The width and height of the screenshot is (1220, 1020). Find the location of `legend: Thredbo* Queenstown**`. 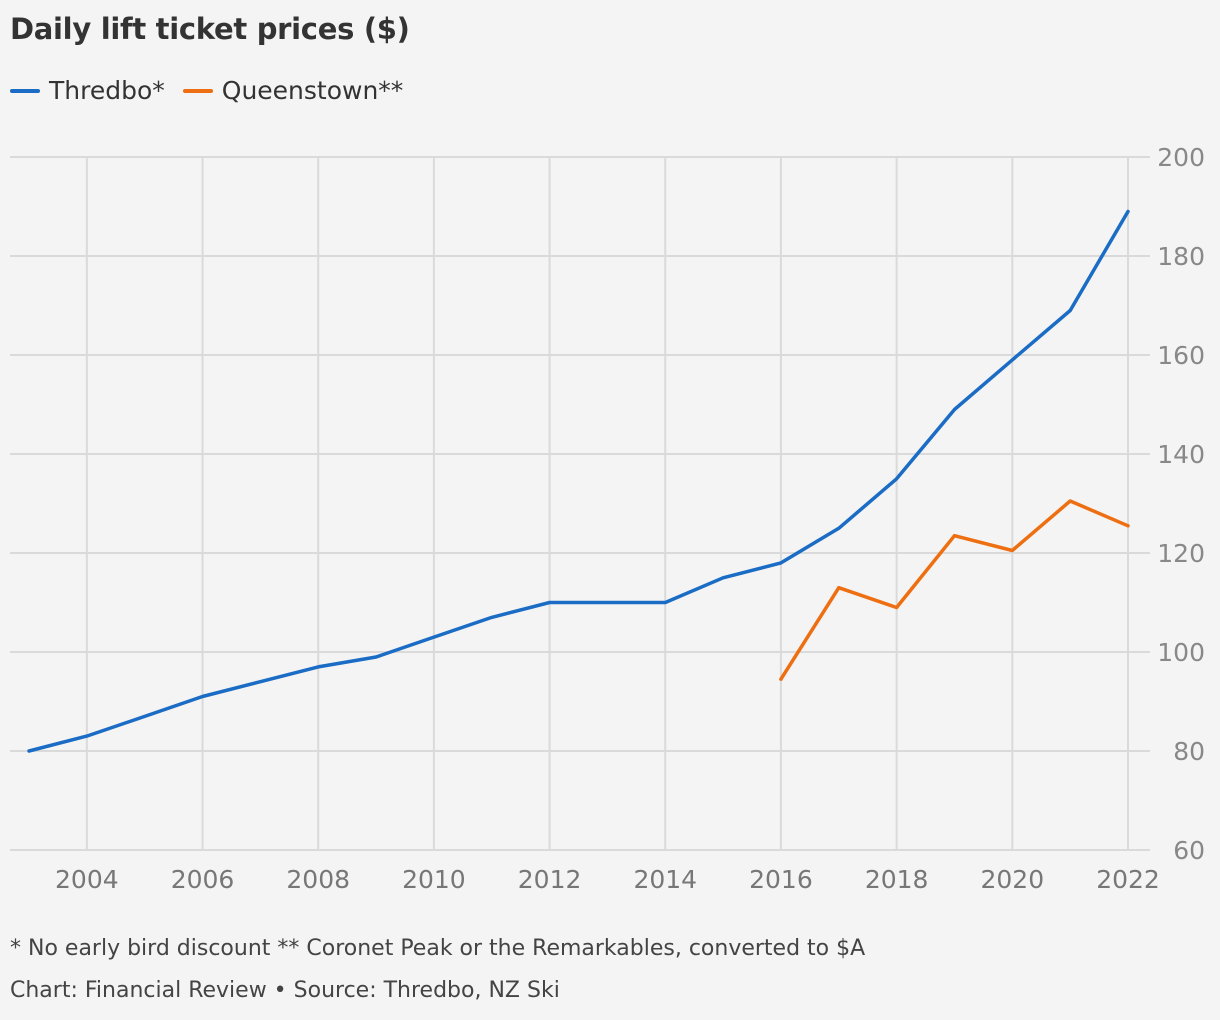

legend: Thredbo* Queenstown** is located at coordinates (215, 90).